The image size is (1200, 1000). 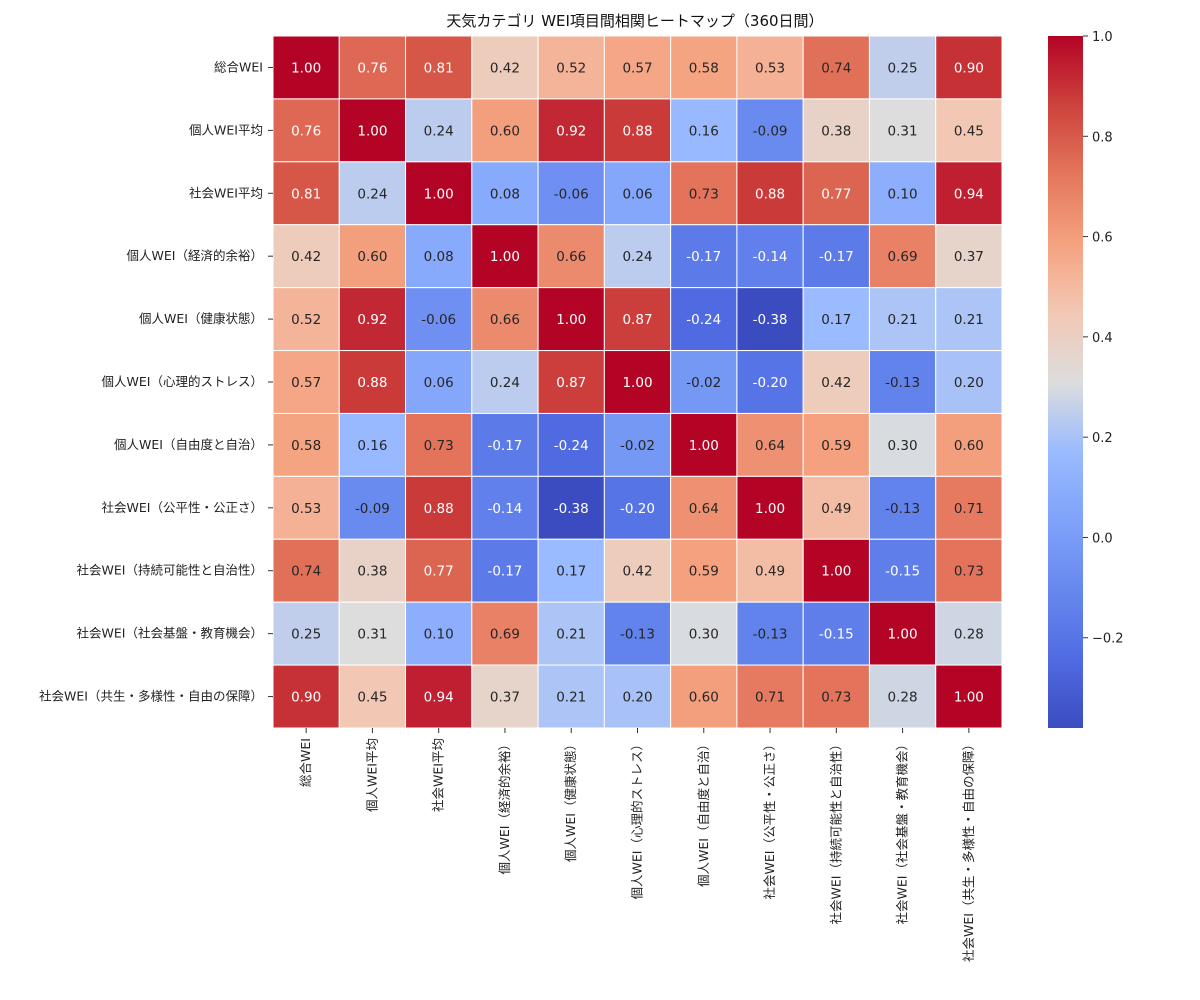 What do you see at coordinates (634, 21) in the screenshot?
I see `chart-title: 天気カテゴリ WEI項目間相関ヒートマップ（360日間）` at bounding box center [634, 21].